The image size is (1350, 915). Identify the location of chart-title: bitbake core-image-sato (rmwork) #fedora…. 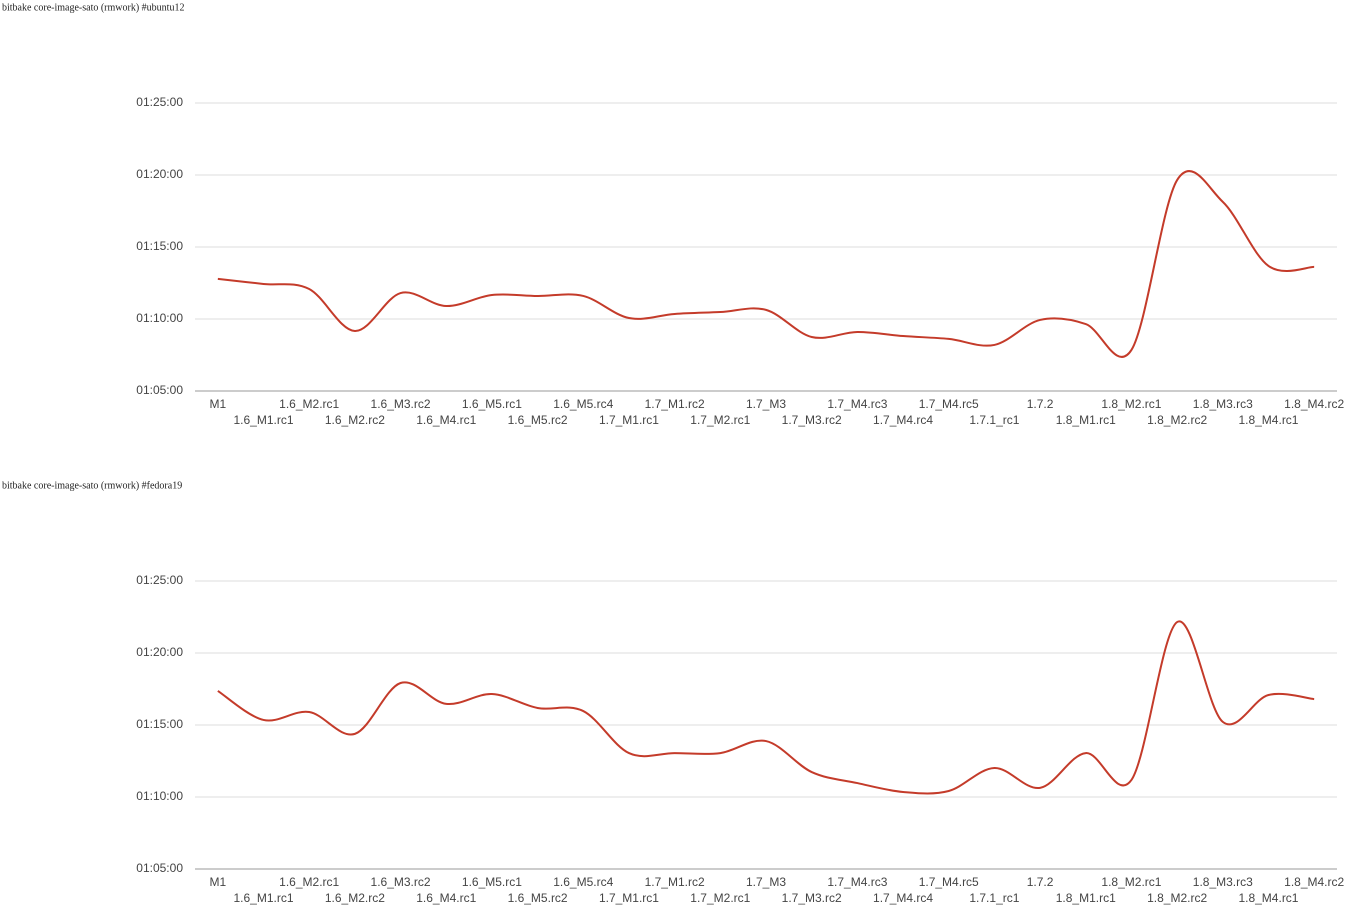
(92, 485).